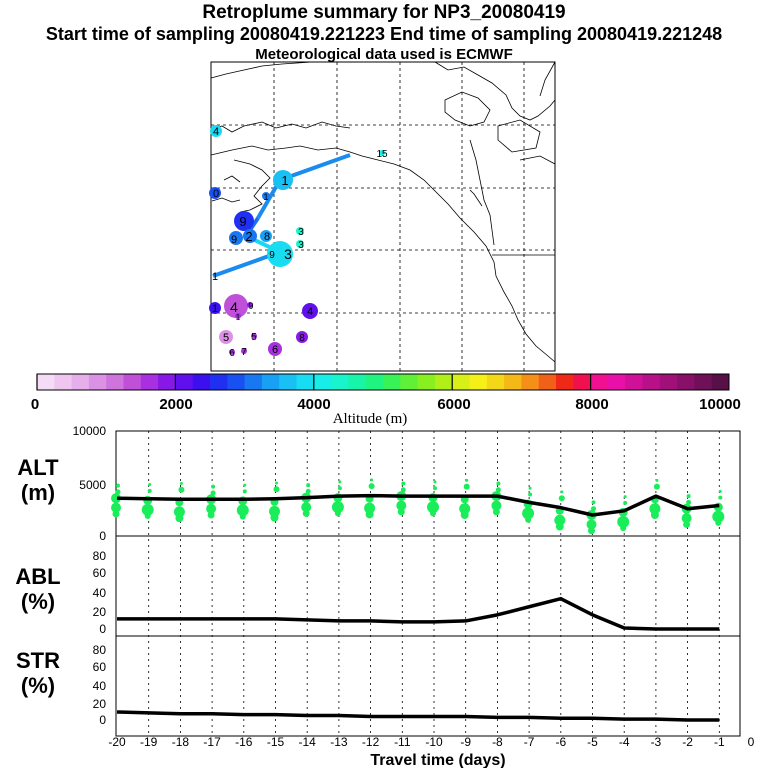 The width and height of the screenshot is (768, 768). What do you see at coordinates (310, 312) in the screenshot?
I see `map-label: 4` at bounding box center [310, 312].